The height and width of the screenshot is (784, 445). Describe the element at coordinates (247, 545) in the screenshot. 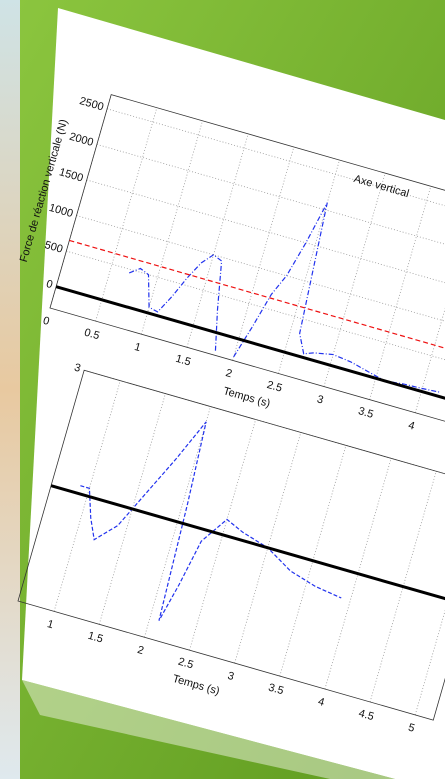

I see `series-line` at that location.